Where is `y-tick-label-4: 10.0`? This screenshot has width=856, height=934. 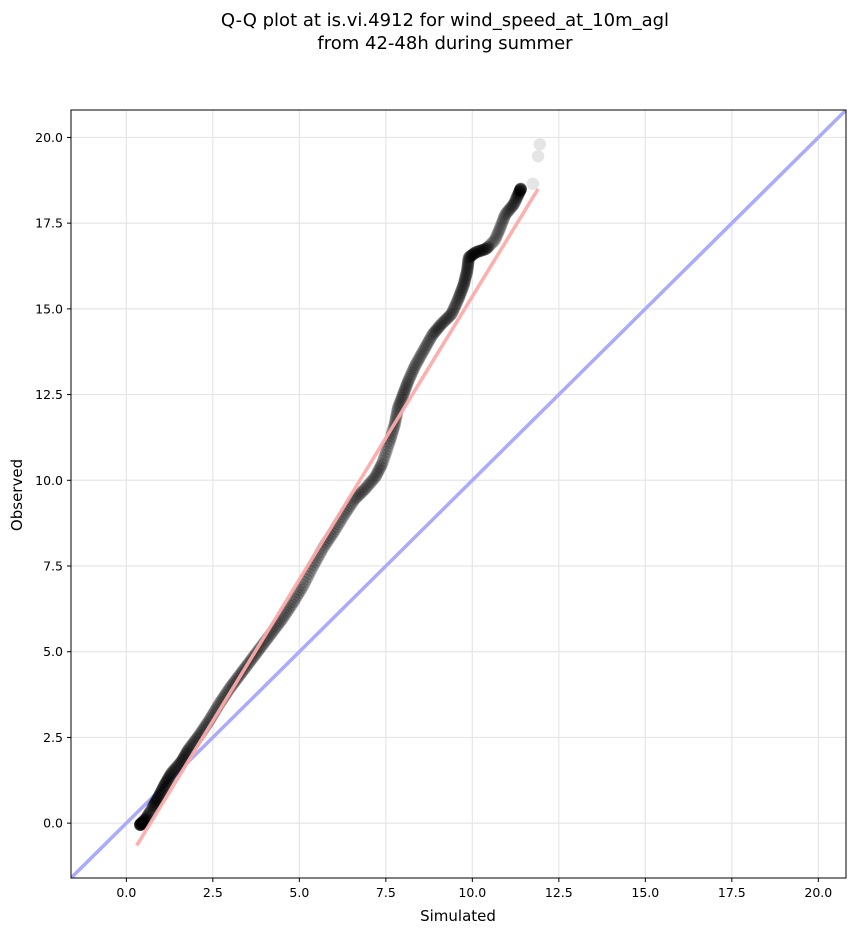 y-tick-label-4: 10.0 is located at coordinates (49, 480).